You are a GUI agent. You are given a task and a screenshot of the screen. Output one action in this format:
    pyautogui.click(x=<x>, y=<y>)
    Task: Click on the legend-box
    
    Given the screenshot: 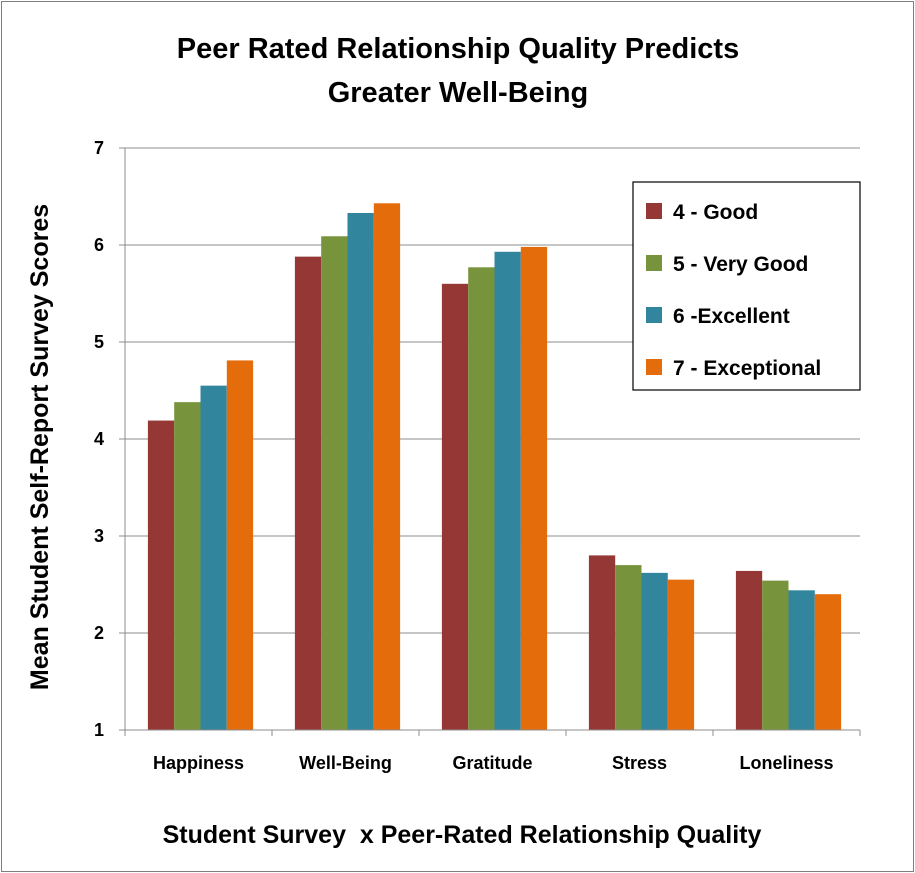 What is the action you would take?
    pyautogui.click(x=746, y=286)
    